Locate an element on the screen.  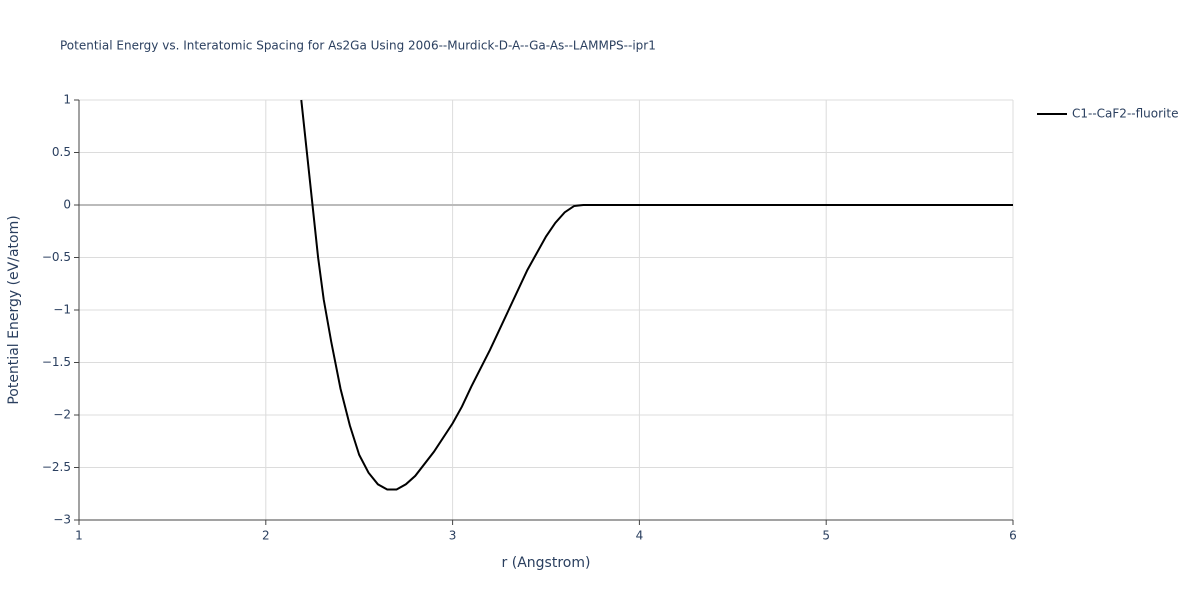
x-axis-label: r (Angstrom) is located at coordinates (546, 563).